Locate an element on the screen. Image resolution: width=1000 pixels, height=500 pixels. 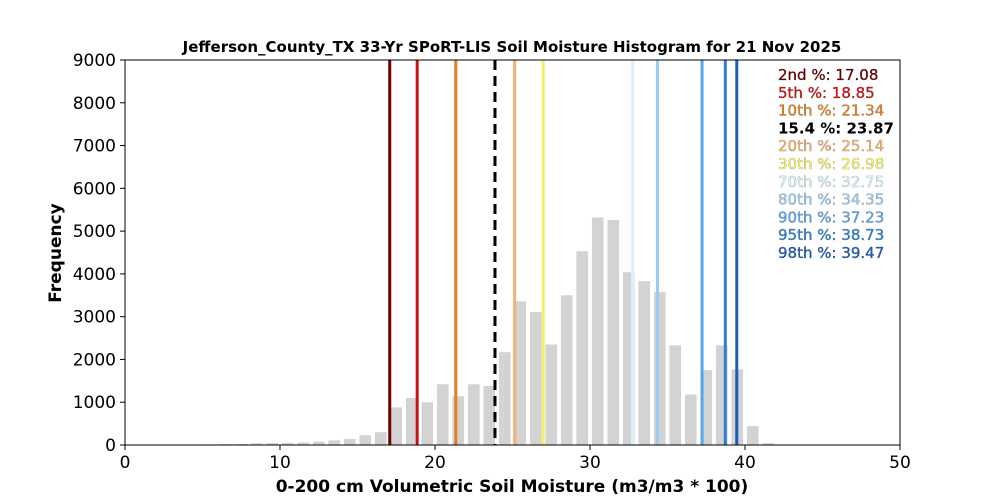
y-tick-label: 6000 is located at coordinates (94, 189).